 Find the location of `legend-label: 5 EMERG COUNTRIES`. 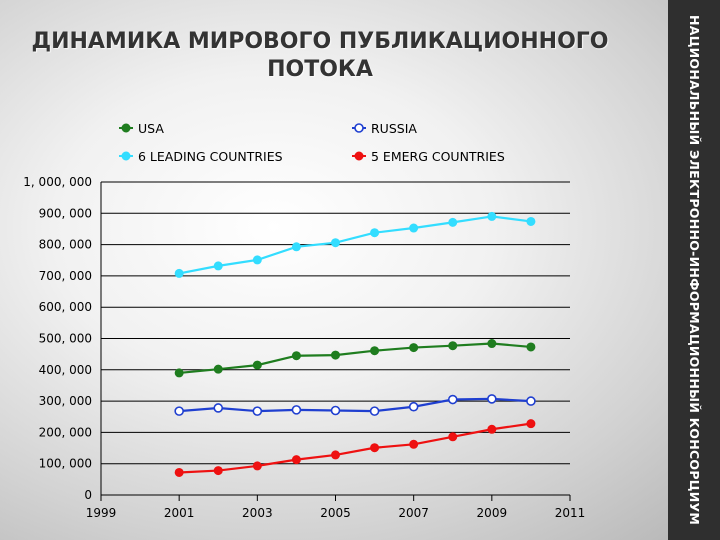

legend-label: 5 EMERG COUNTRIES is located at coordinates (438, 156).